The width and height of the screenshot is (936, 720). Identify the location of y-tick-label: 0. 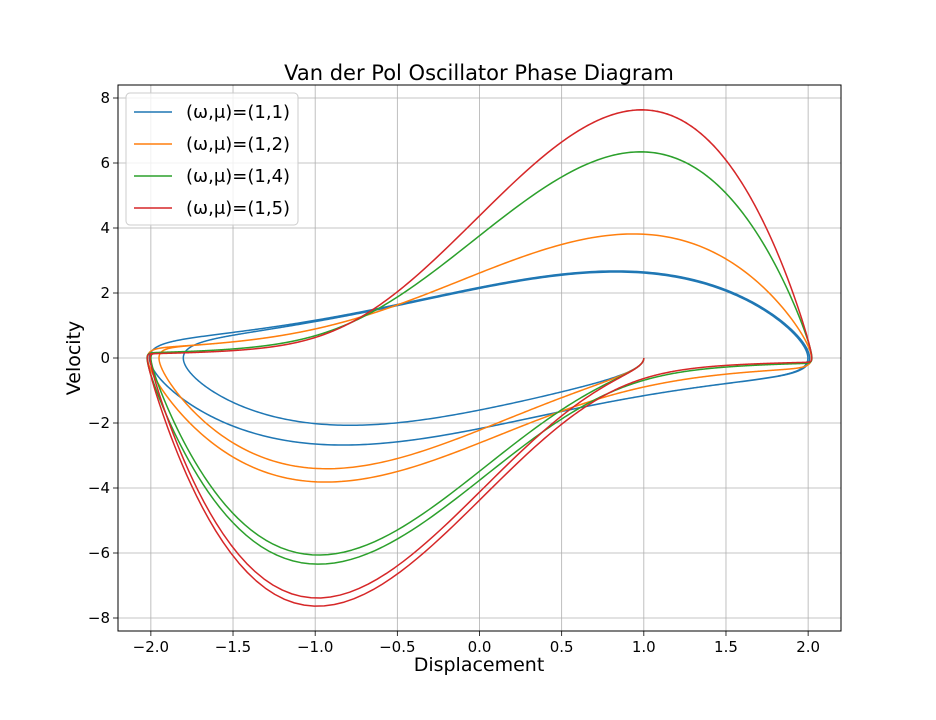
(105, 358).